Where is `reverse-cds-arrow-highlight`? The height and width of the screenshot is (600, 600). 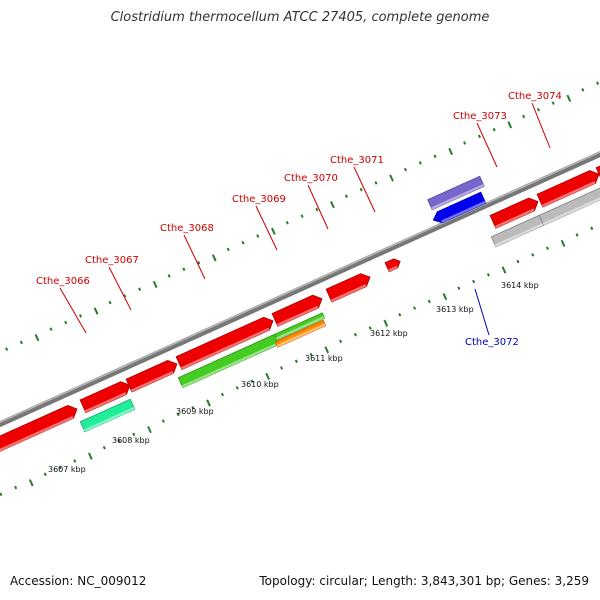
reverse-cds-arrow-highlight is located at coordinates (463, 211).